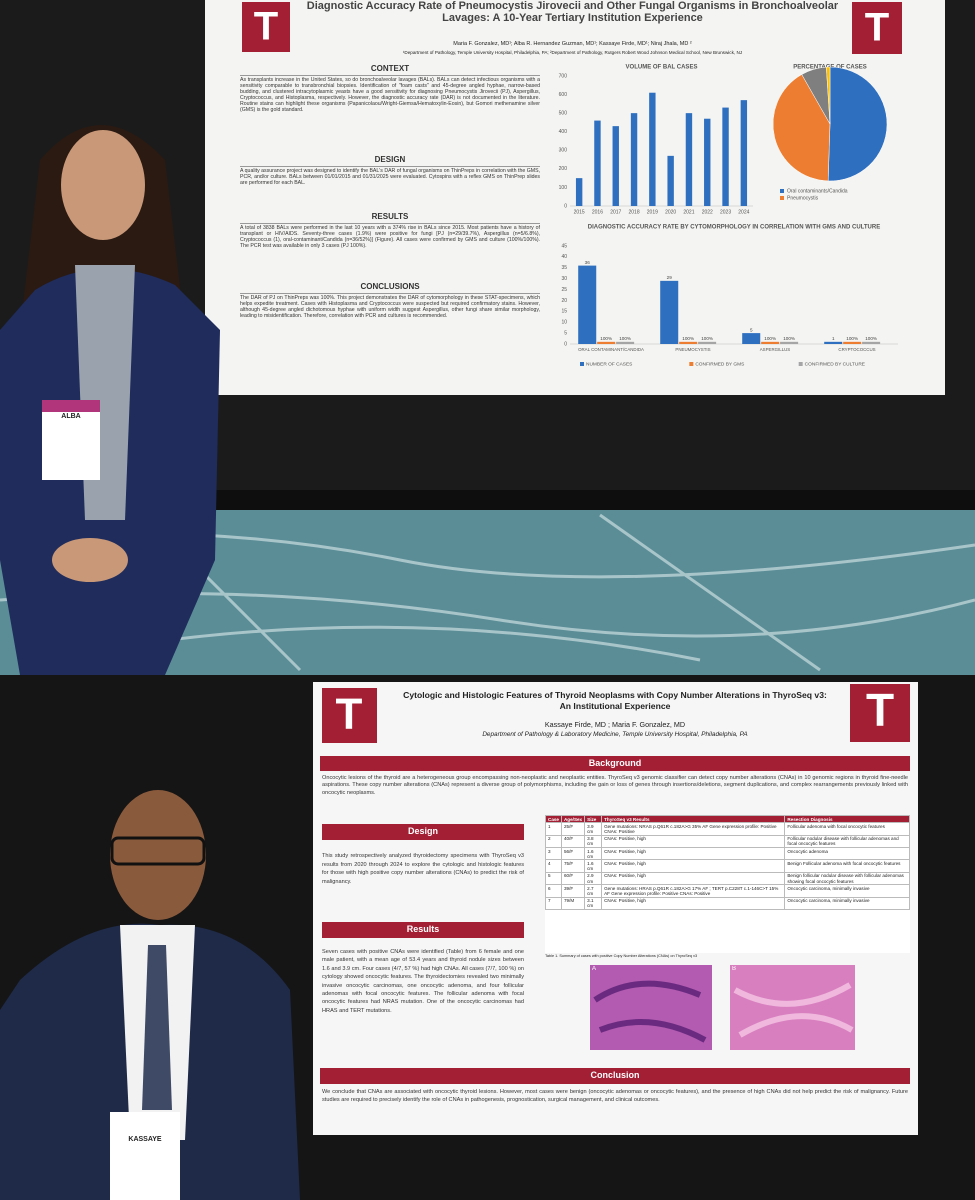 The width and height of the screenshot is (975, 1200). Describe the element at coordinates (593, 829) in the screenshot. I see `table-cell: 3.9 cm` at that location.